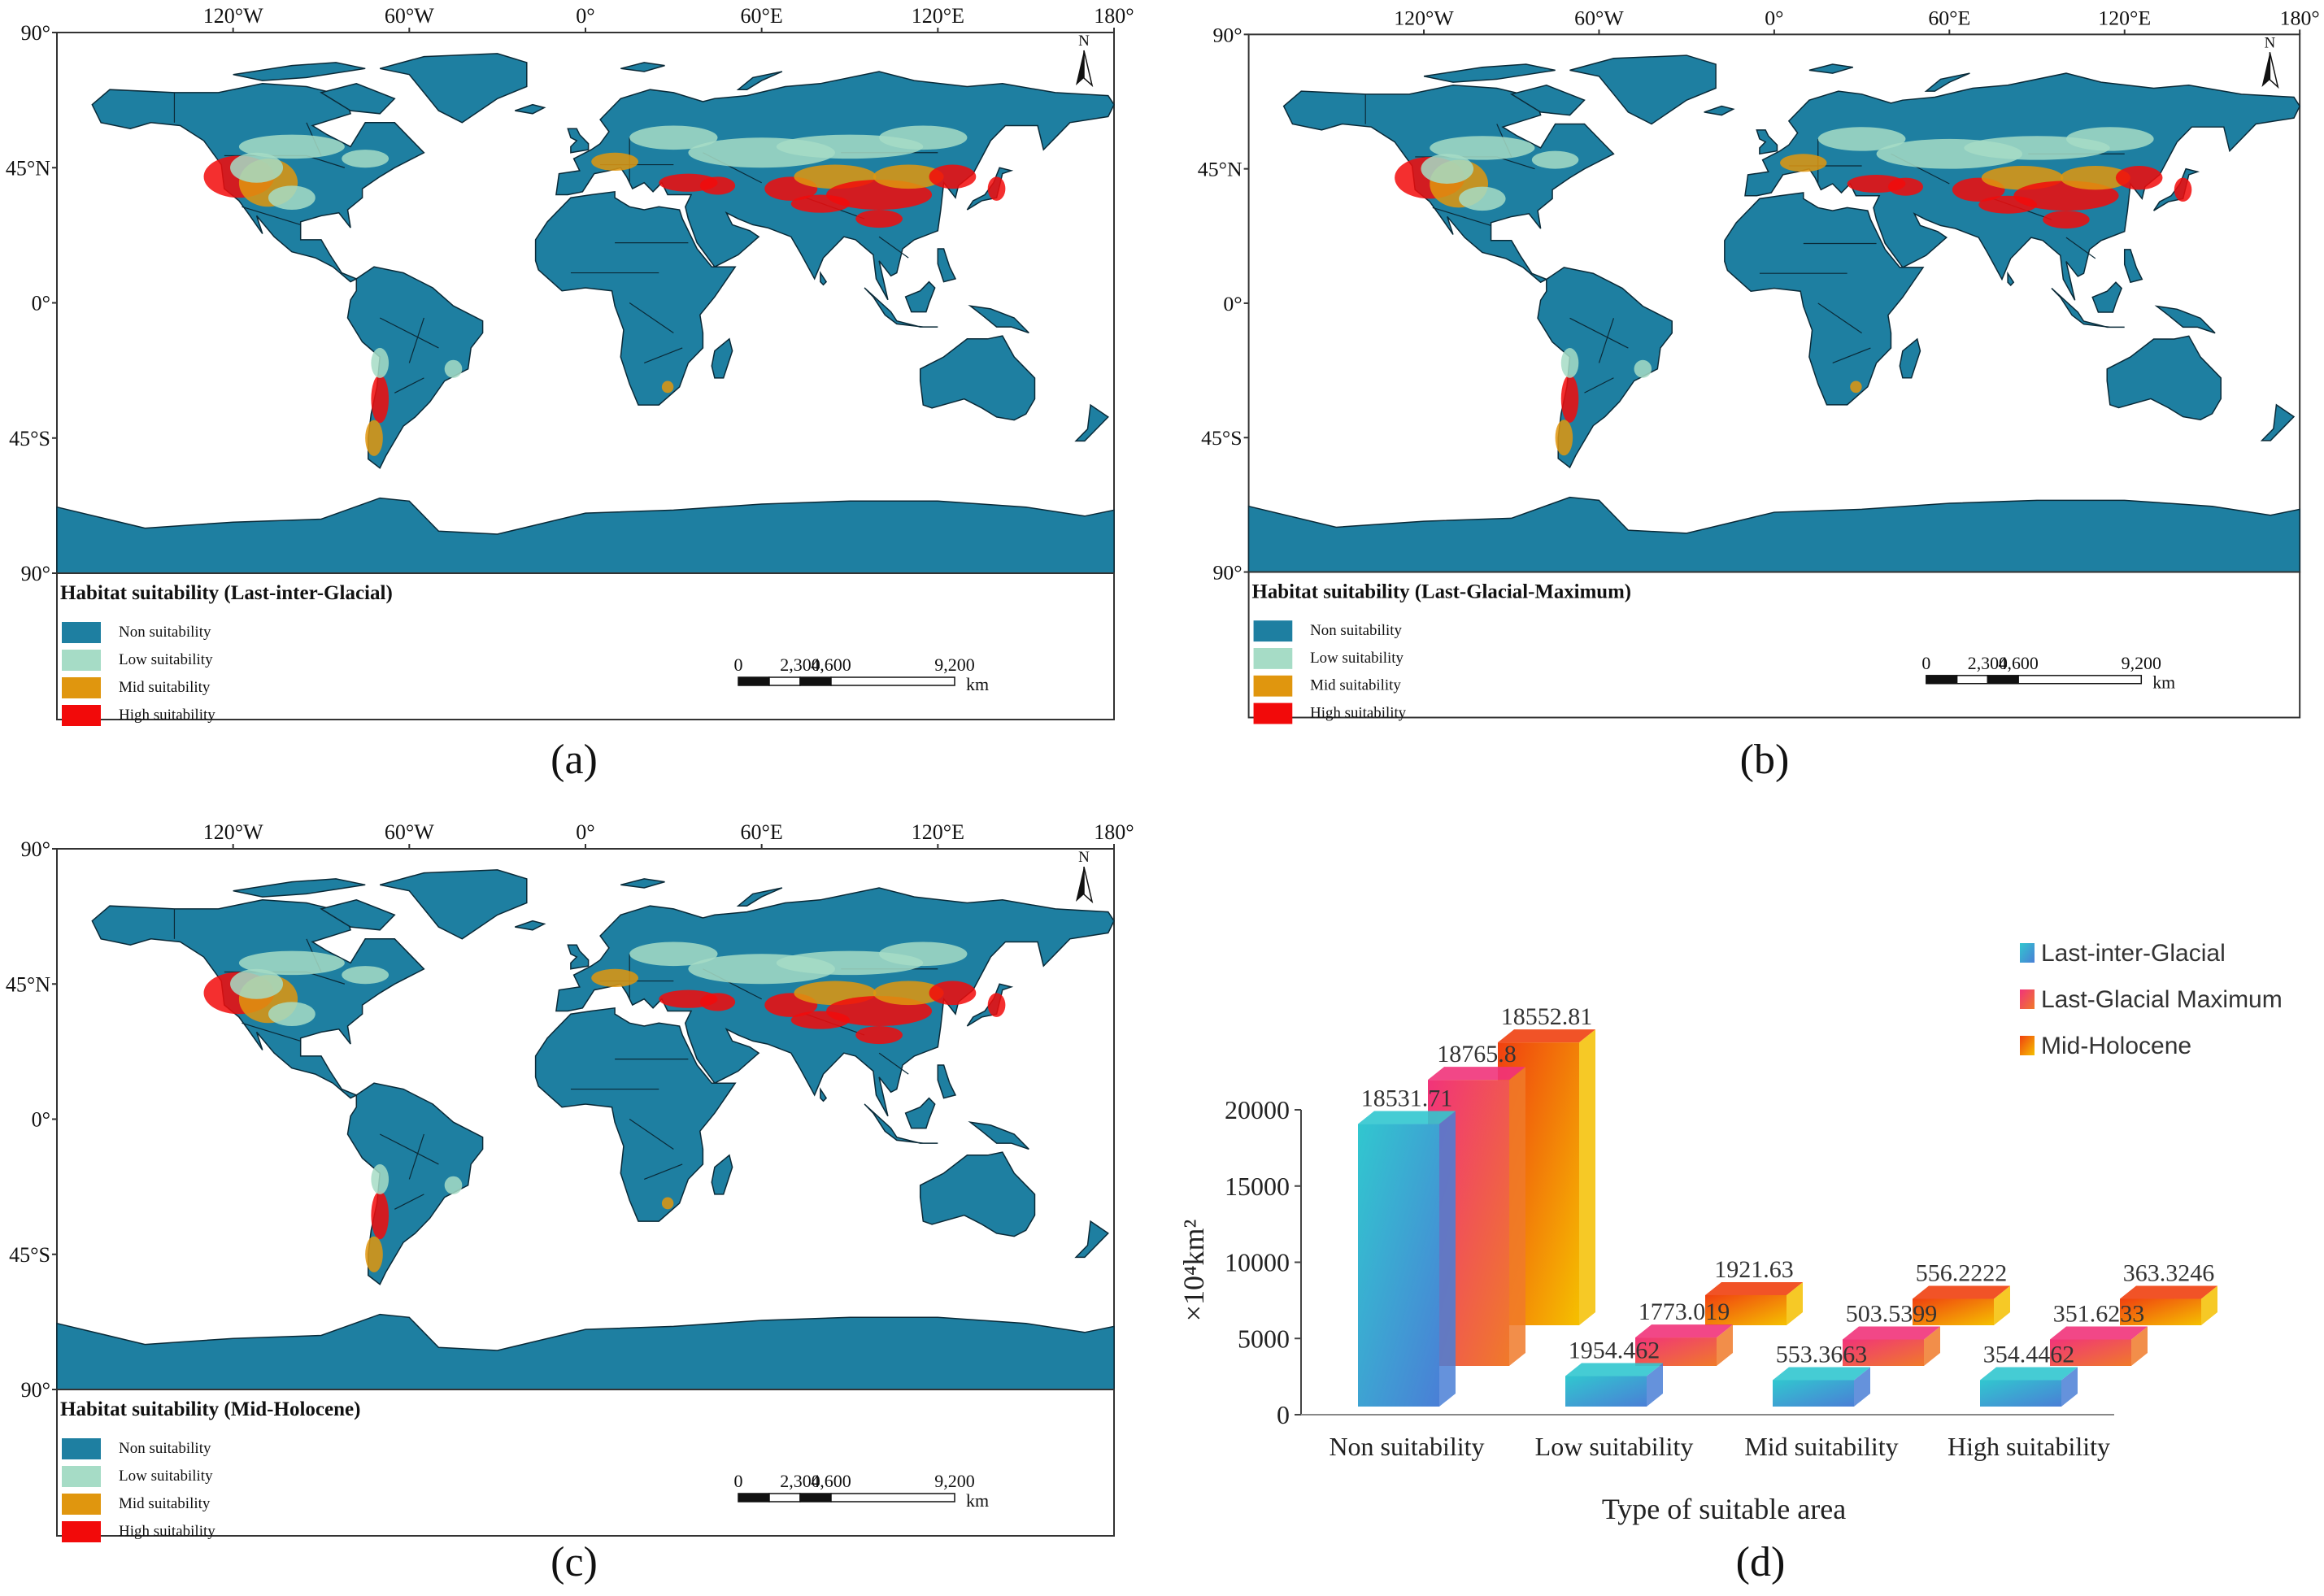 This screenshot has width=2324, height=1596. I want to click on lat-label: 45°S, so click(30, 439).